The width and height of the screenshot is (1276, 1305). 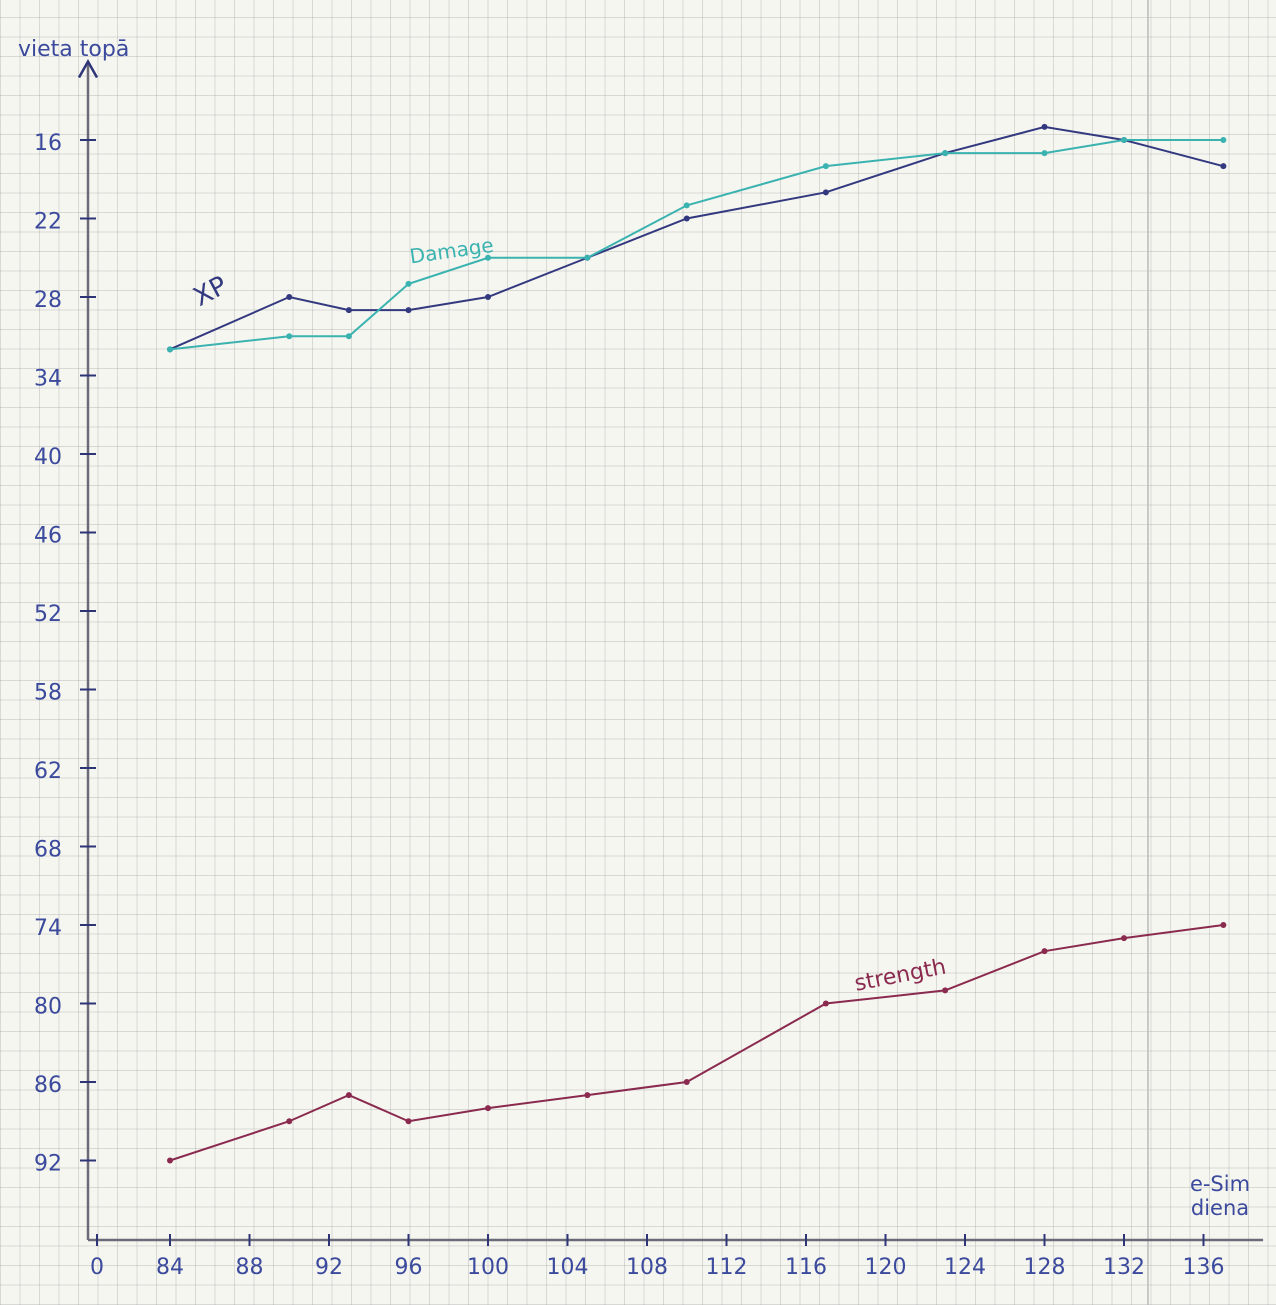 What do you see at coordinates (727, 1267) in the screenshot?
I see `x-tick-label: 112` at bounding box center [727, 1267].